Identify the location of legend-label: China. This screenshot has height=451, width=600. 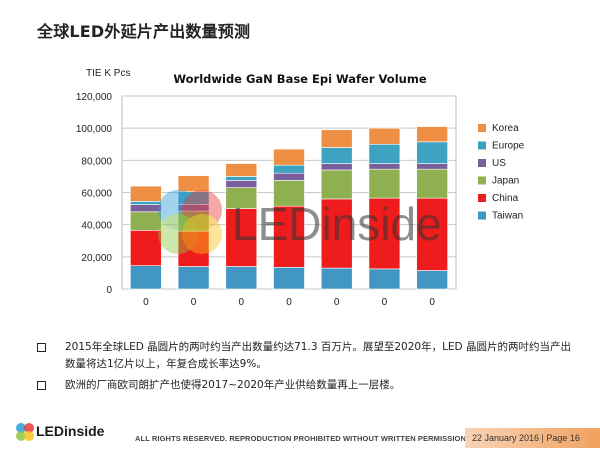
(505, 198).